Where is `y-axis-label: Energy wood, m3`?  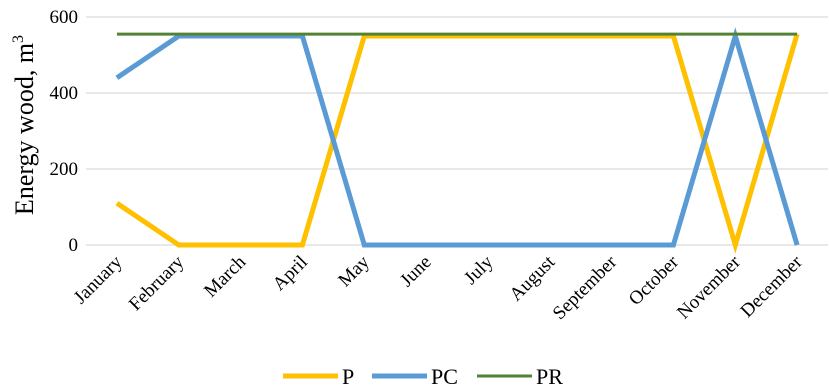
y-axis-label: Energy wood, m3 is located at coordinates (24, 125).